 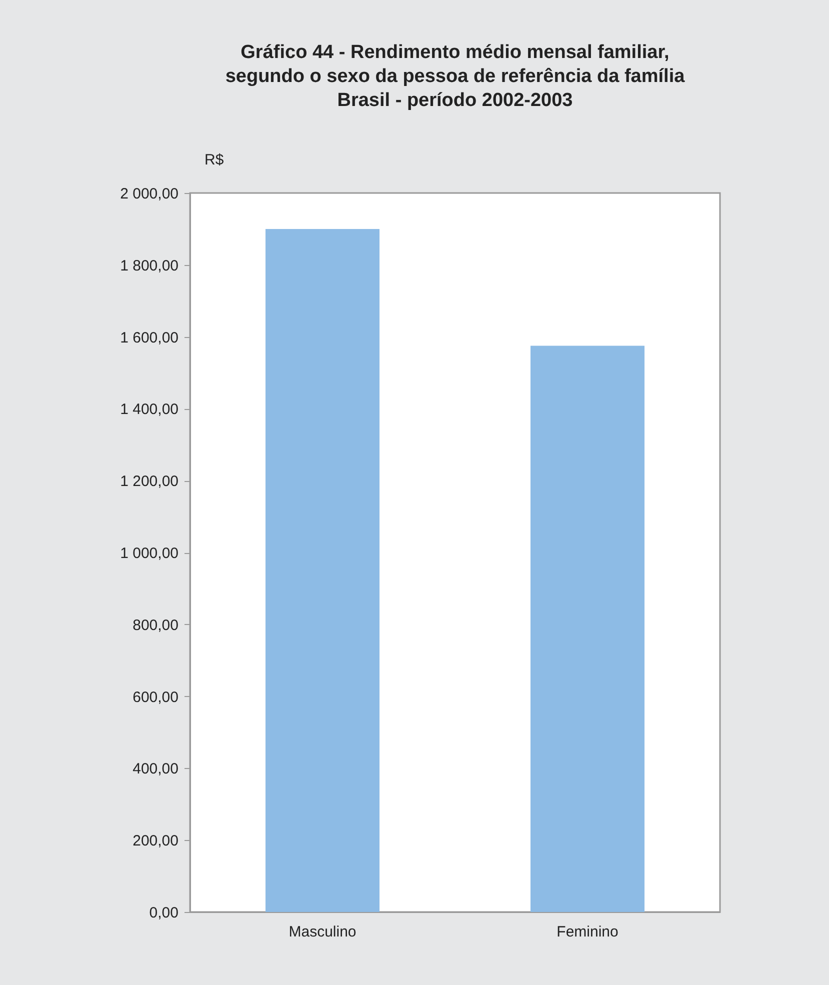 I want to click on y-axis-title: R$, so click(x=214, y=160).